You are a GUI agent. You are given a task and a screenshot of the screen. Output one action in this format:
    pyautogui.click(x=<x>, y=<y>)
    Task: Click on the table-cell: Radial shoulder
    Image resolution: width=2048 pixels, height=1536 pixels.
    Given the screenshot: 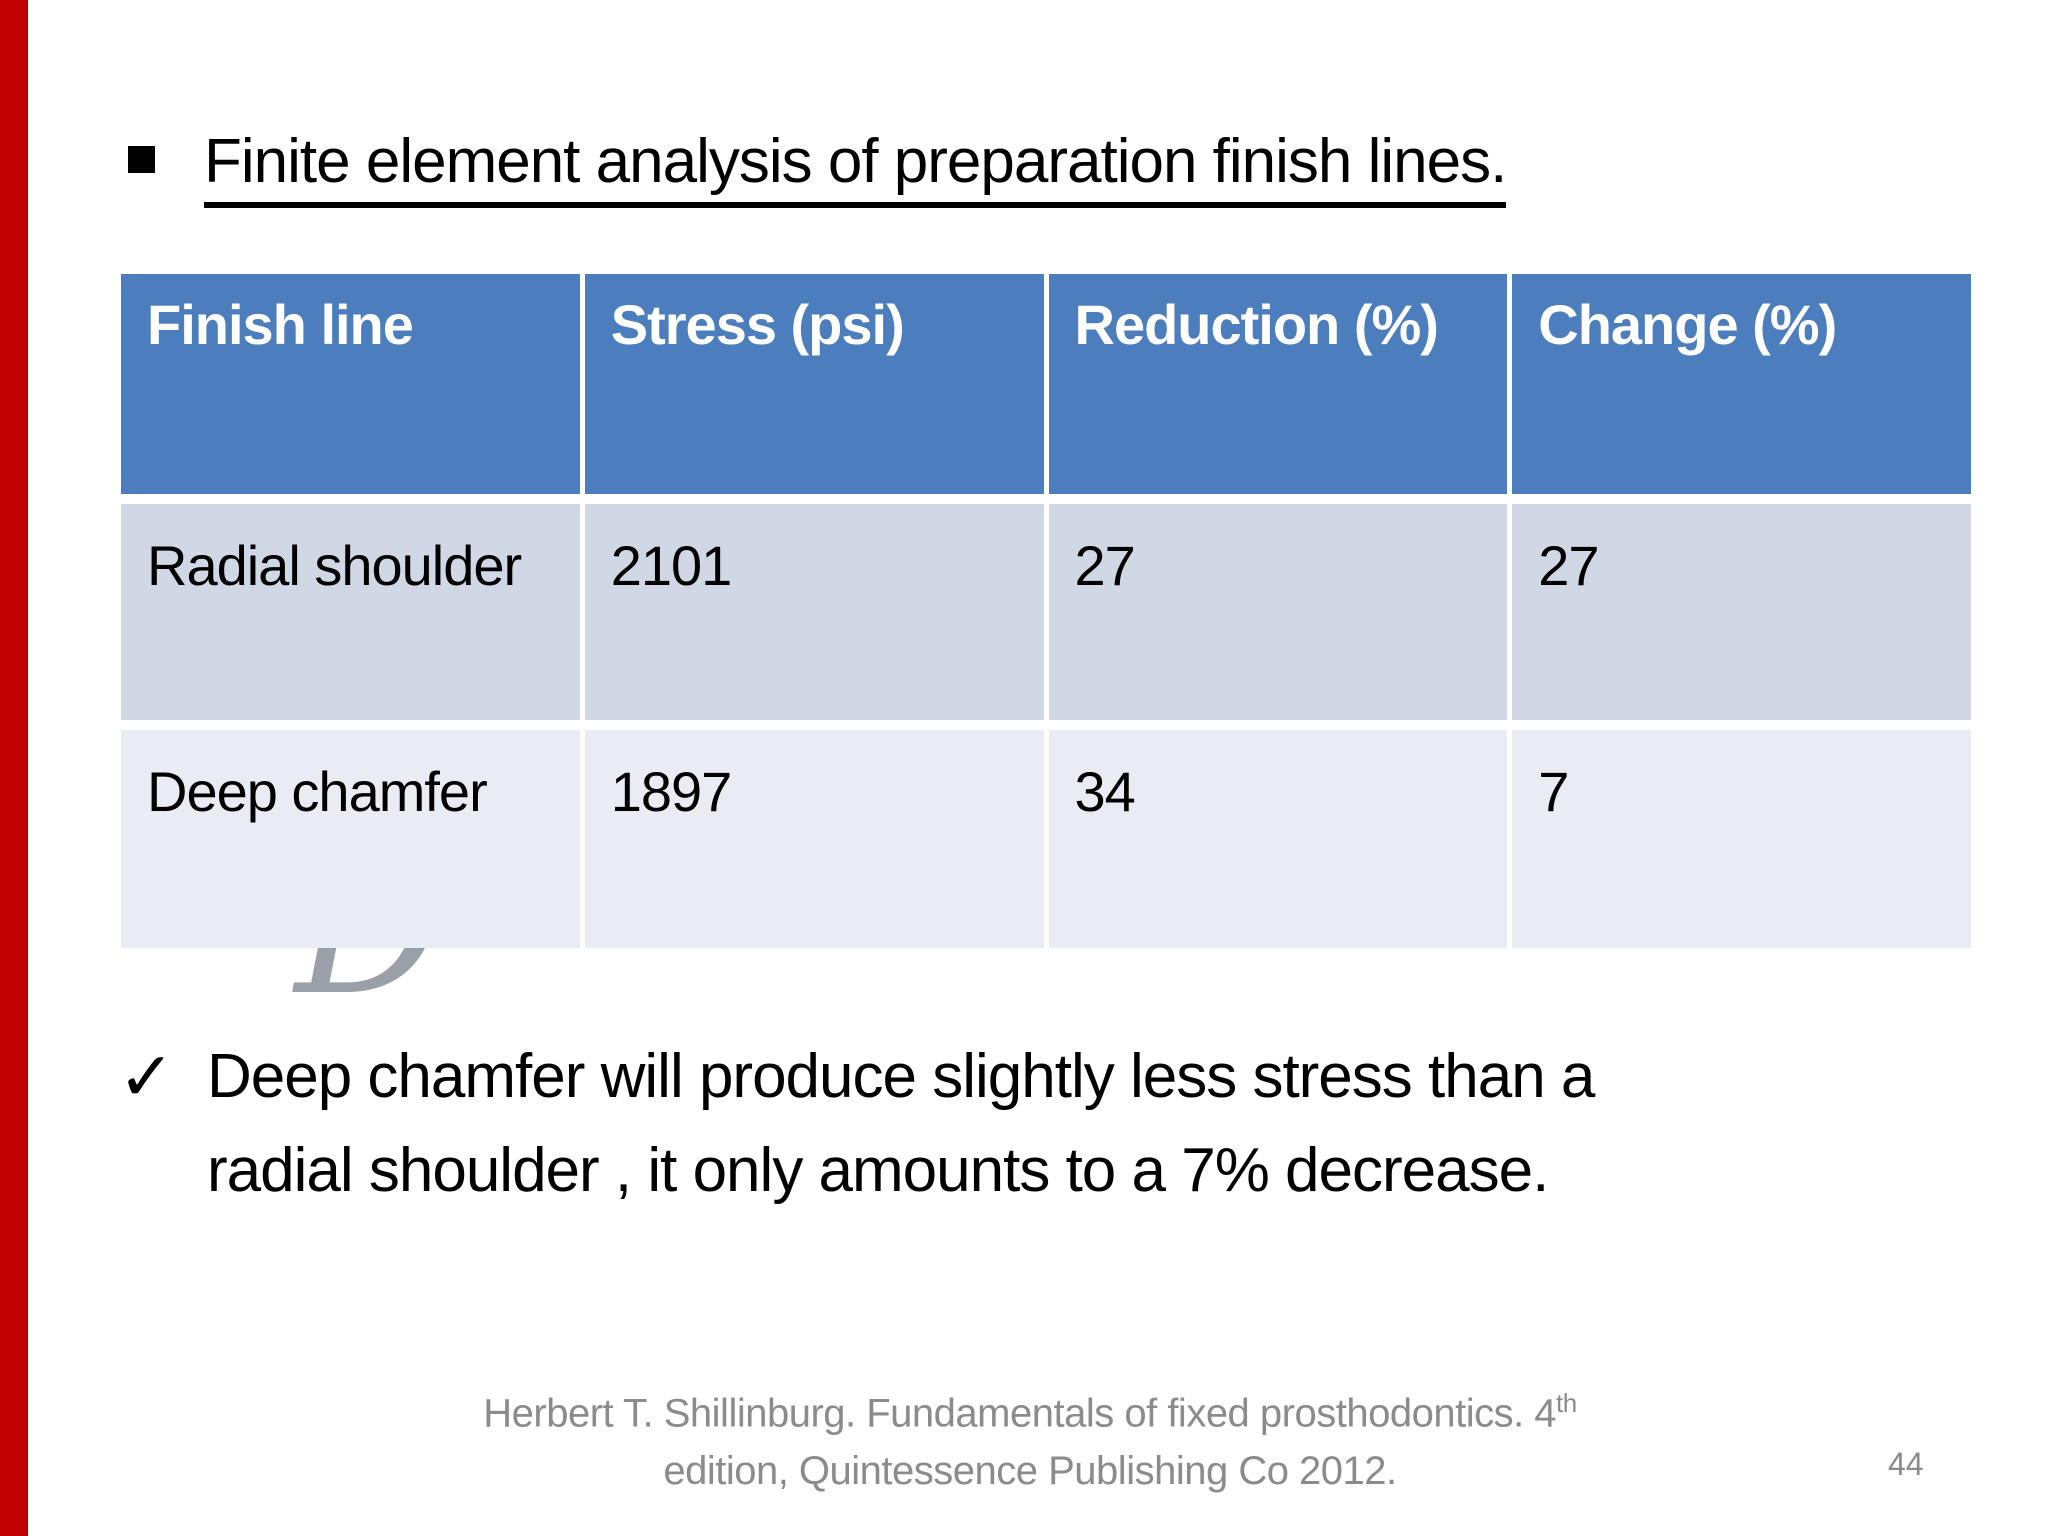 What is the action you would take?
    pyautogui.click(x=350, y=612)
    